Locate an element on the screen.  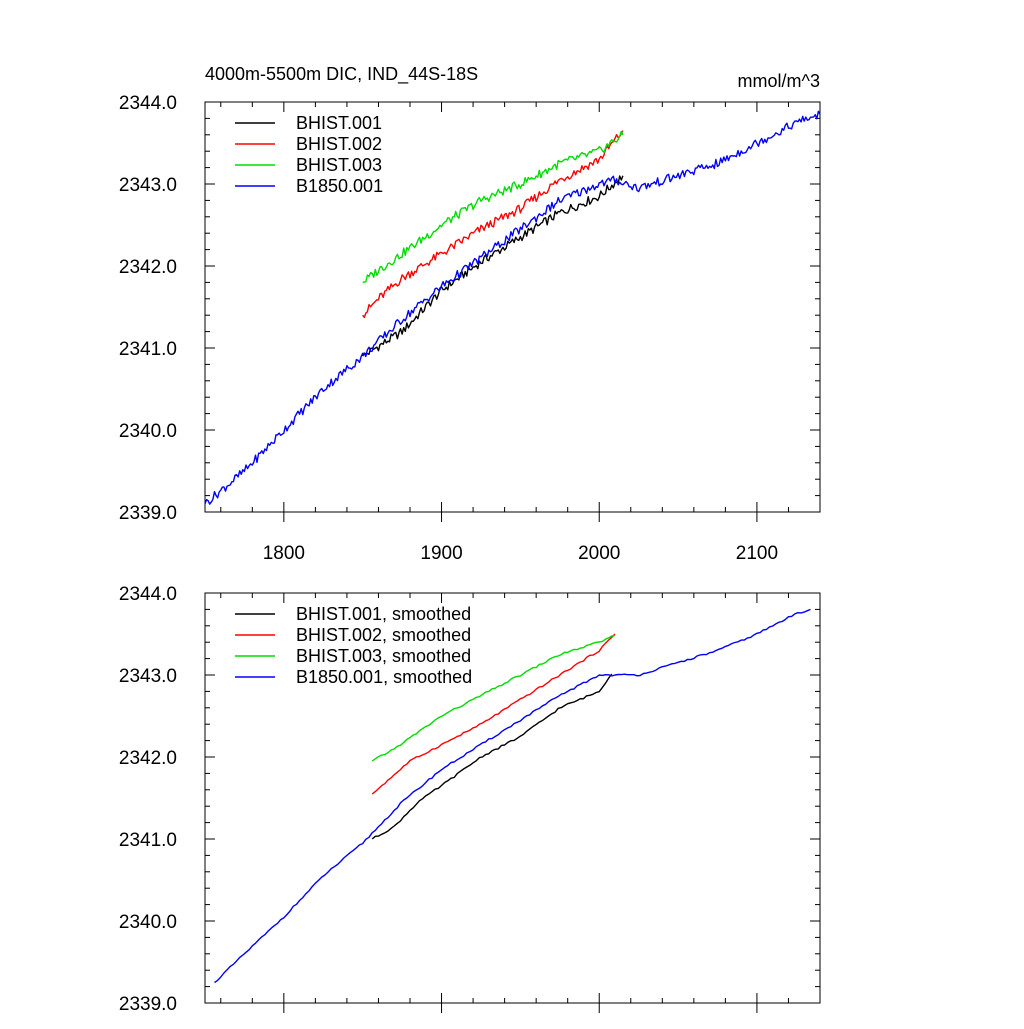
x-tick-label: 1800 is located at coordinates (284, 553).